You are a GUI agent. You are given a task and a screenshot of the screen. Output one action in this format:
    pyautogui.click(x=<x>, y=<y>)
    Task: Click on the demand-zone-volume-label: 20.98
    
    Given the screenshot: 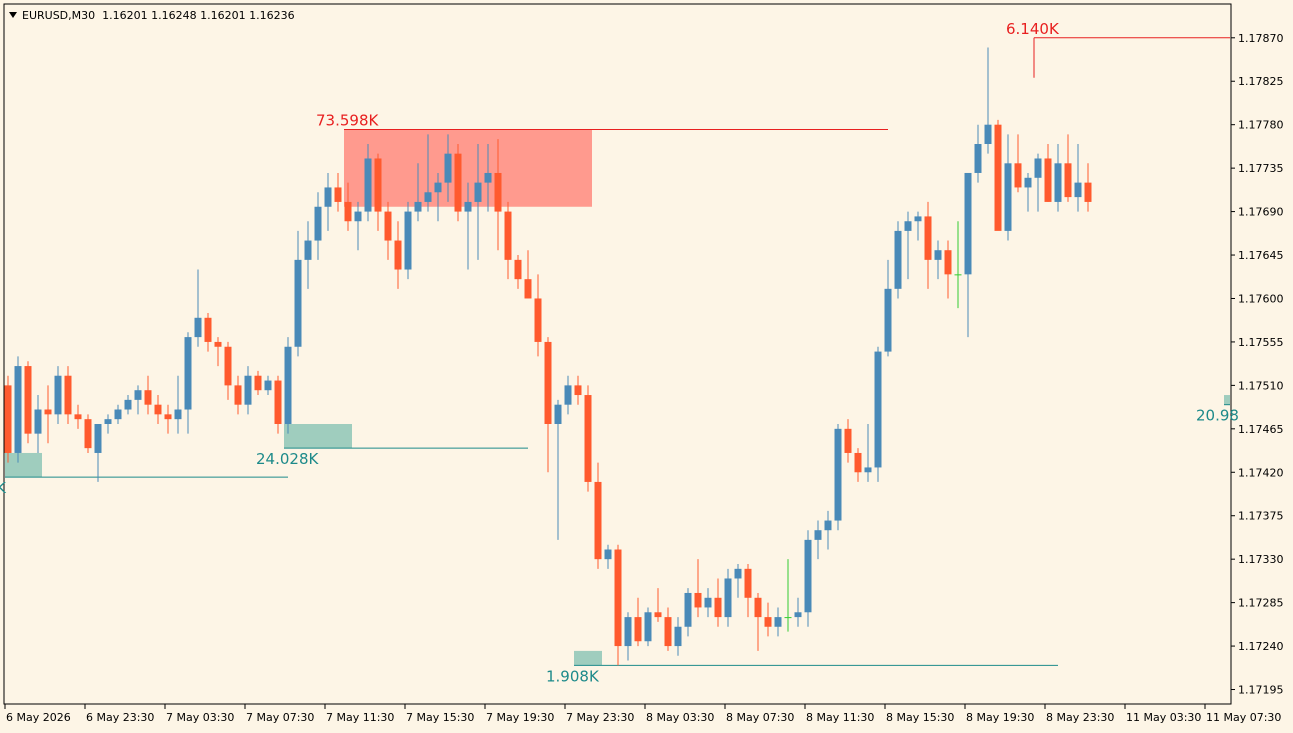 What is the action you would take?
    pyautogui.click(x=1217, y=416)
    